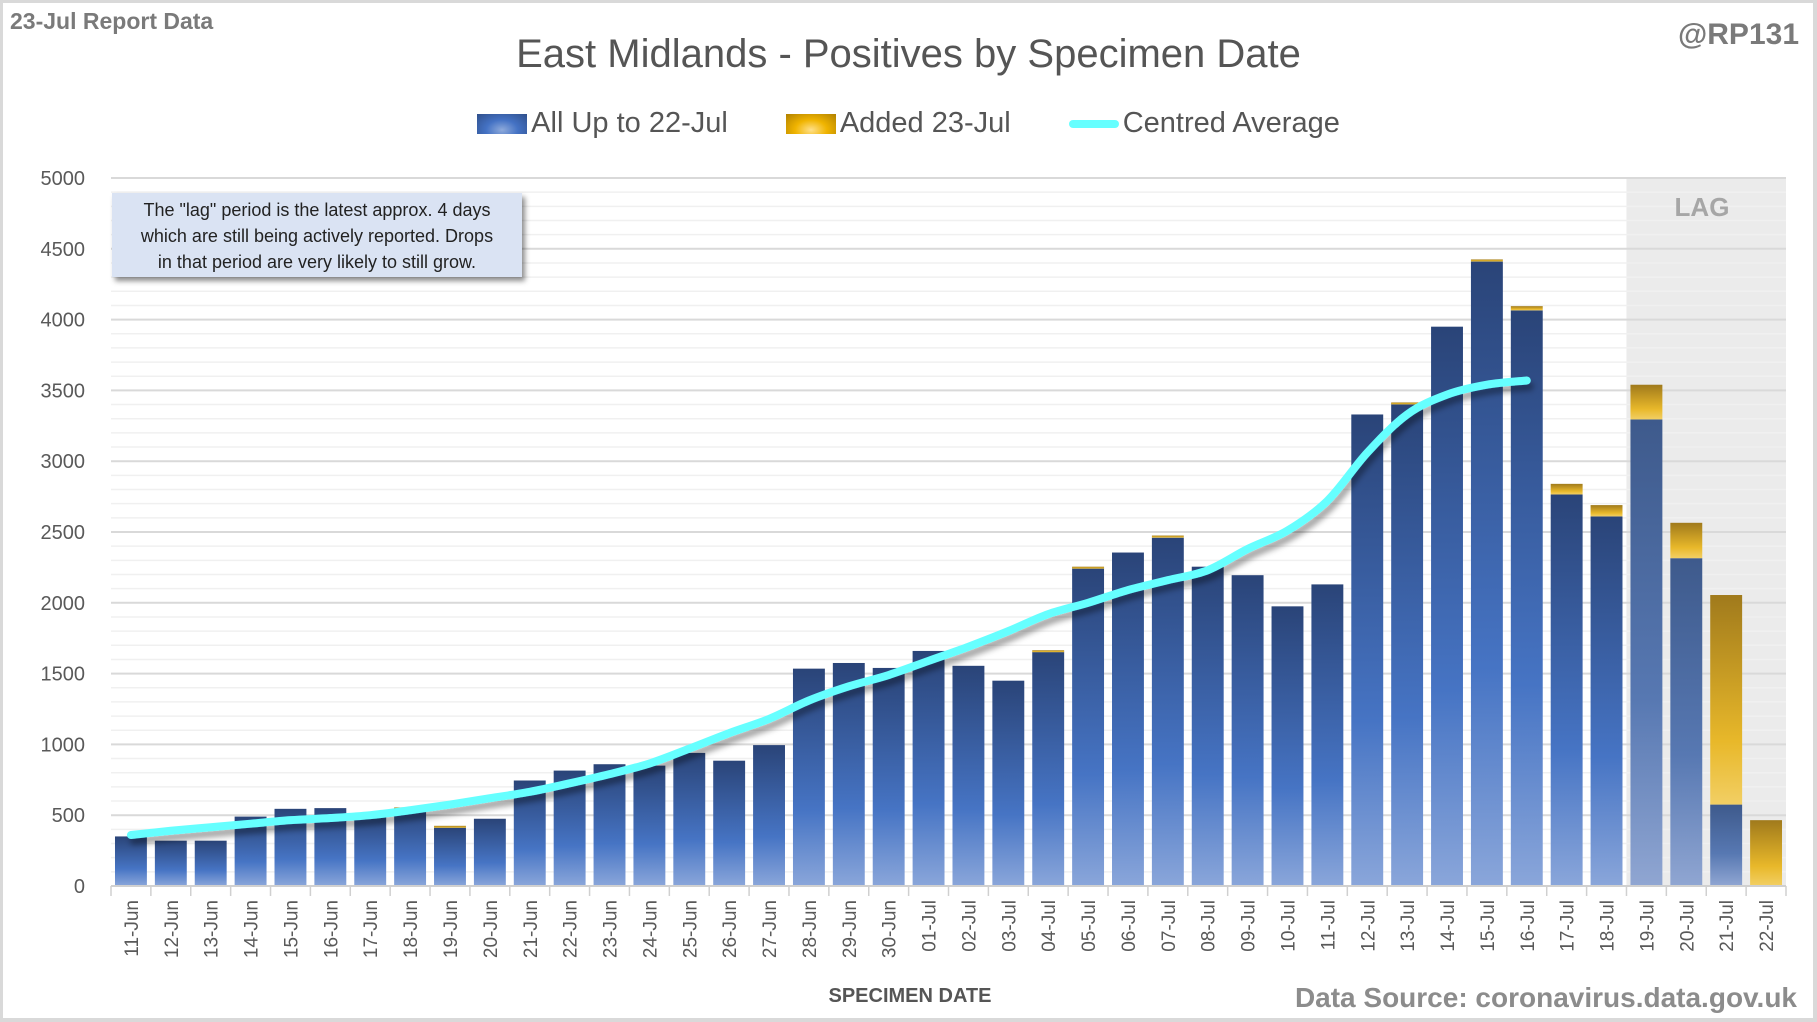 The image size is (1817, 1022). What do you see at coordinates (770, 929) in the screenshot?
I see `x-tick-label: 27-Jun` at bounding box center [770, 929].